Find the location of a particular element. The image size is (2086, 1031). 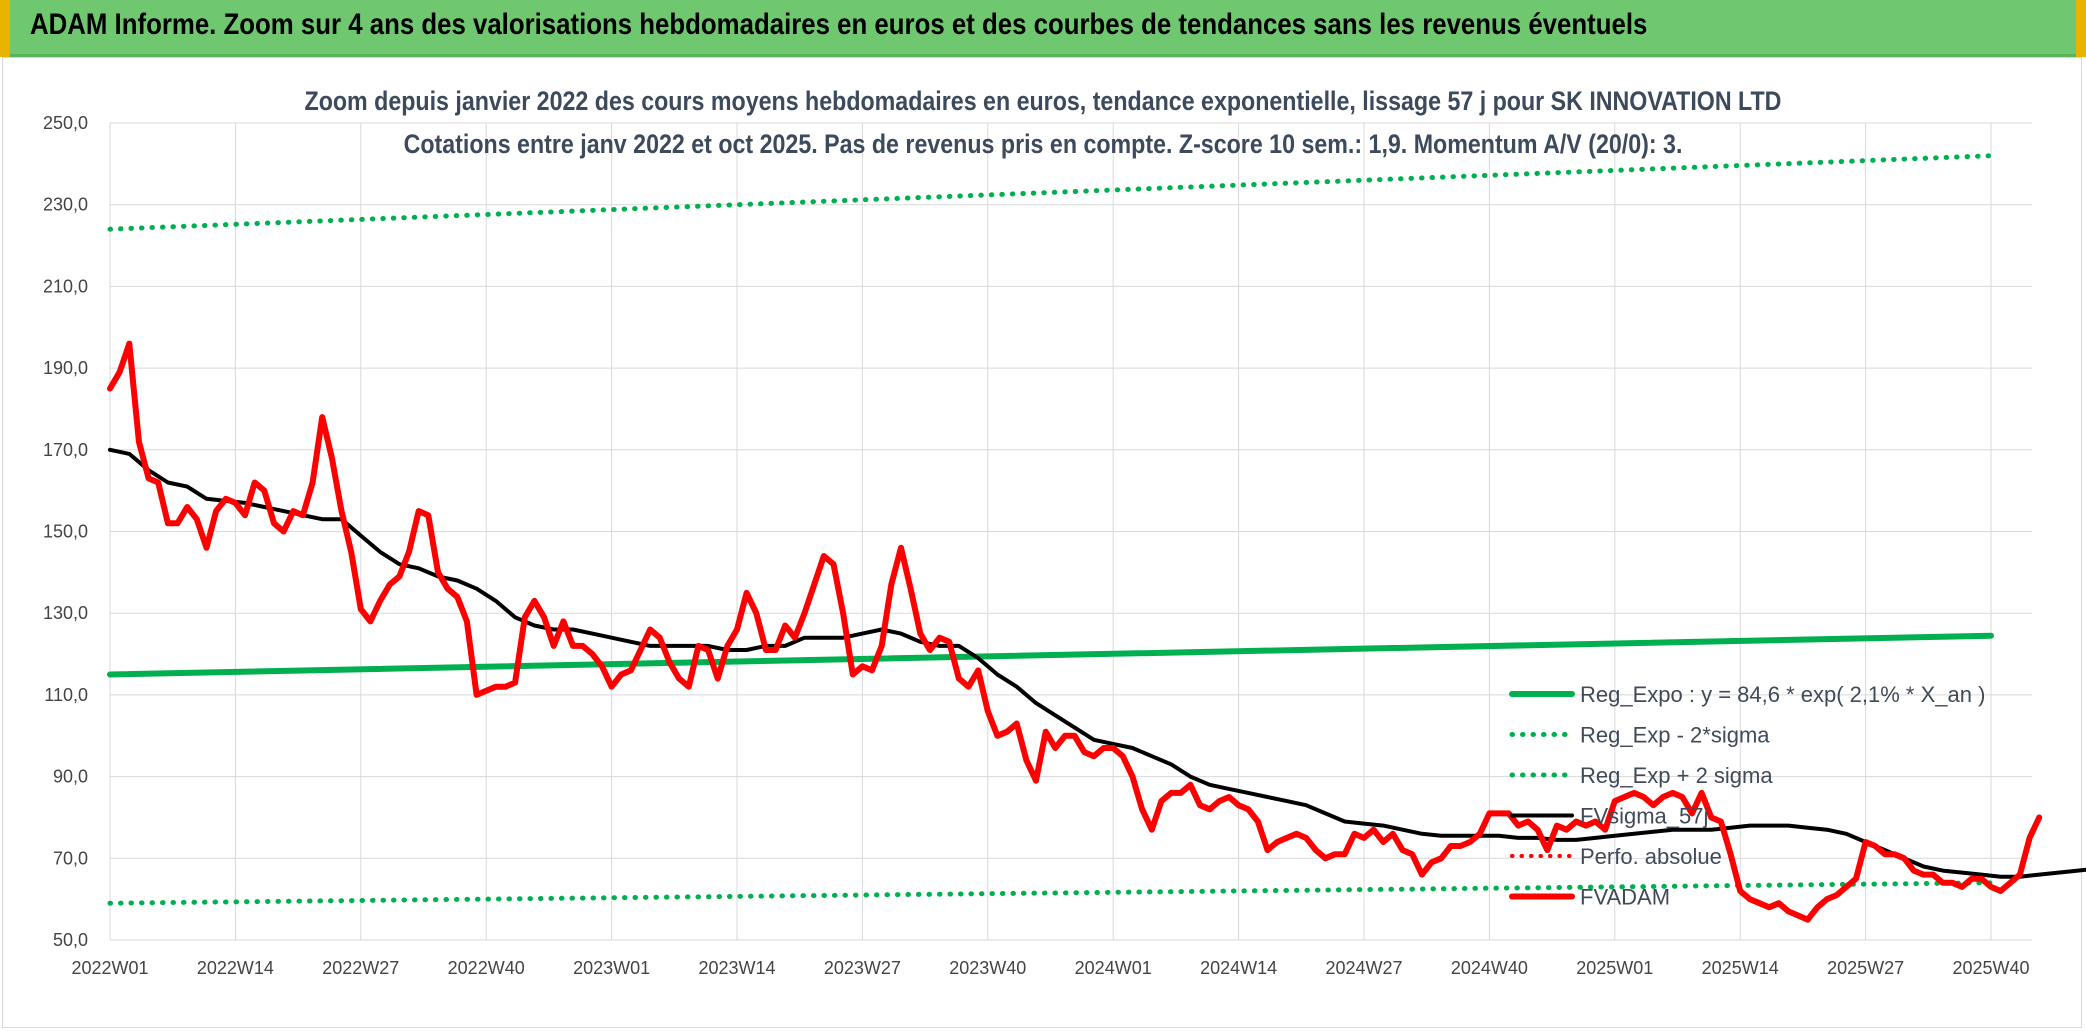

x-tick-label: 2025W01 is located at coordinates (1614, 968).